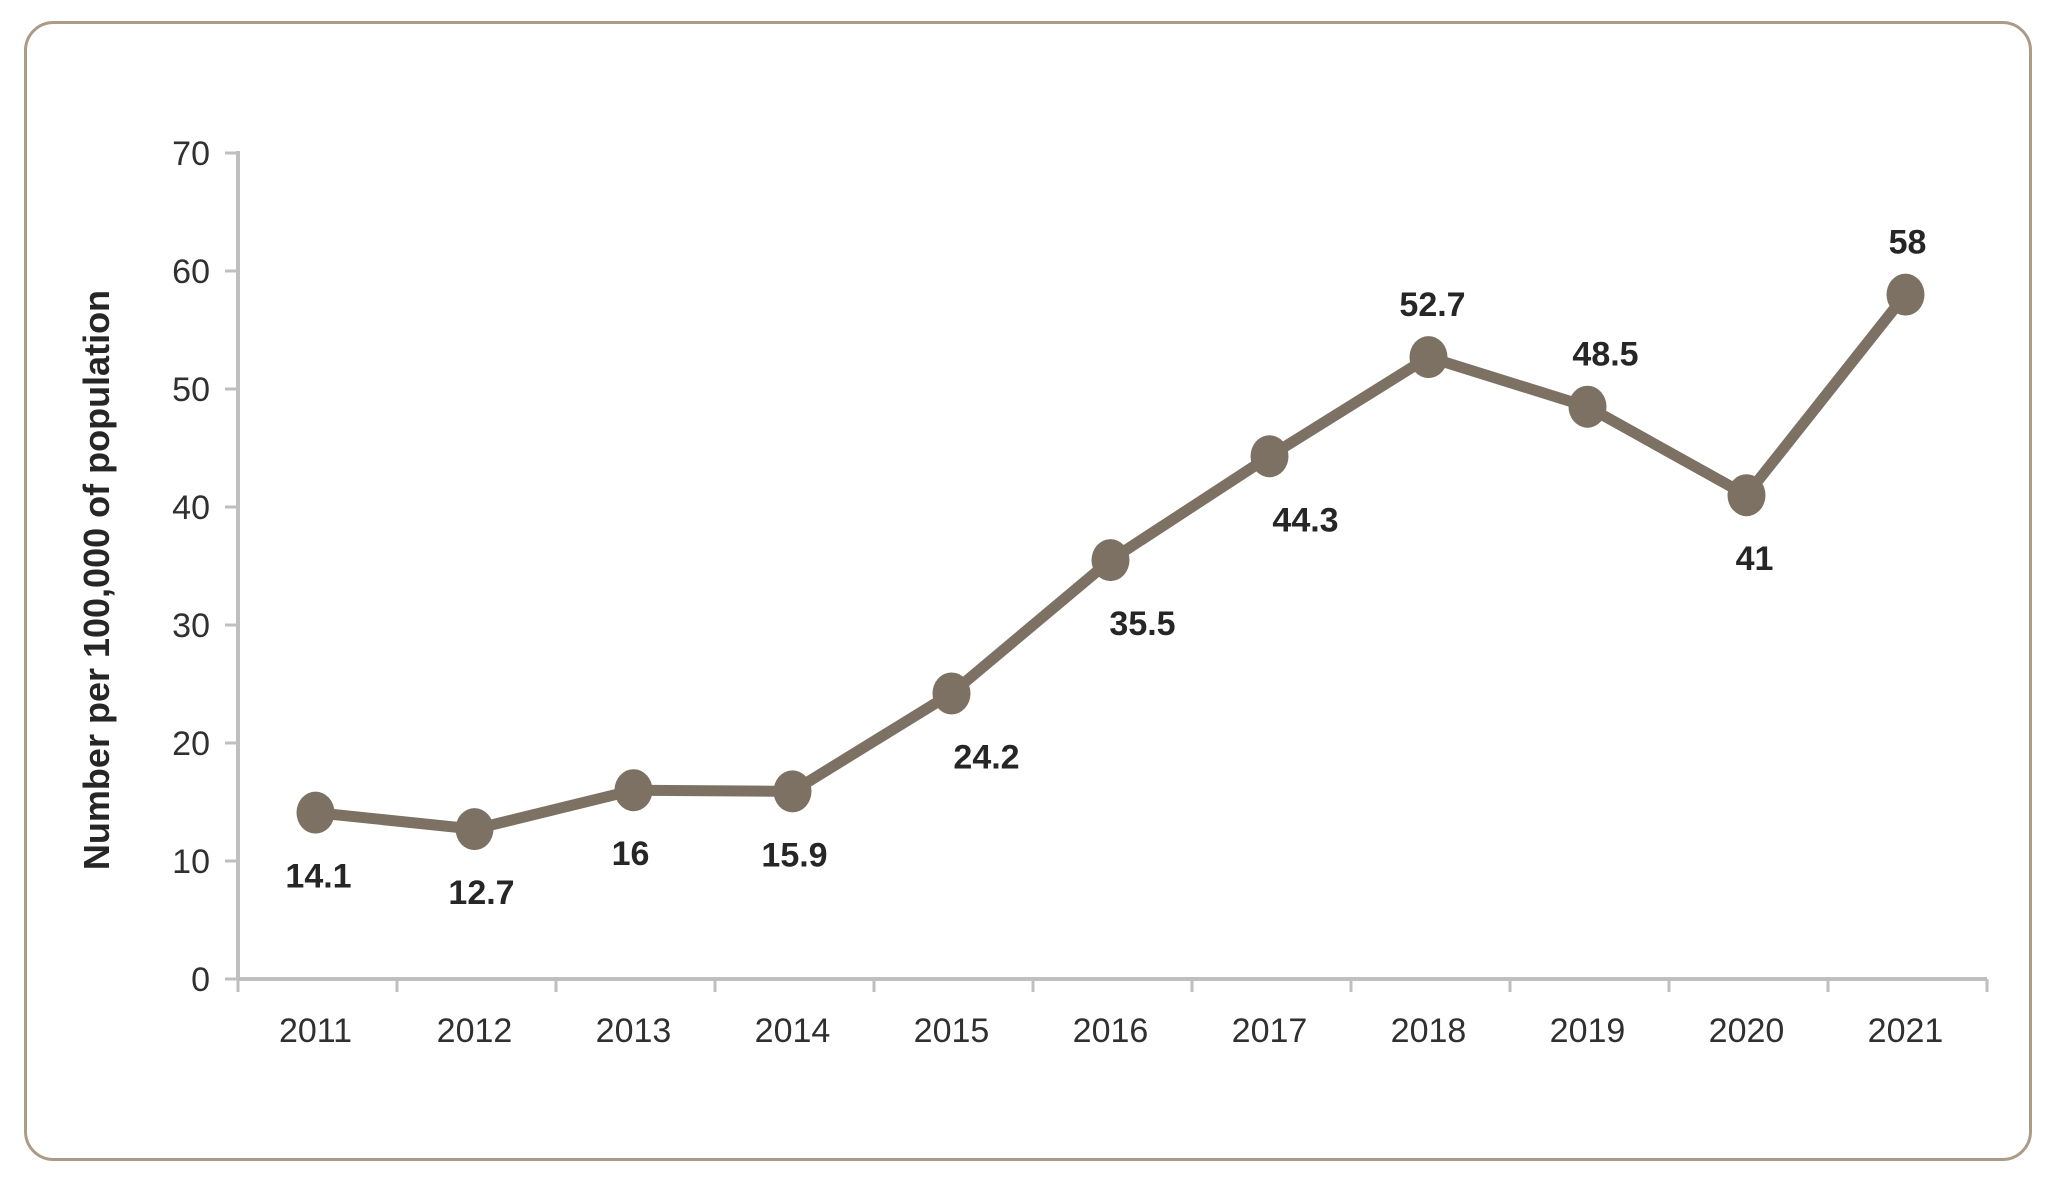  What do you see at coordinates (1588, 1031) in the screenshot?
I see `x-tick-label: 2019` at bounding box center [1588, 1031].